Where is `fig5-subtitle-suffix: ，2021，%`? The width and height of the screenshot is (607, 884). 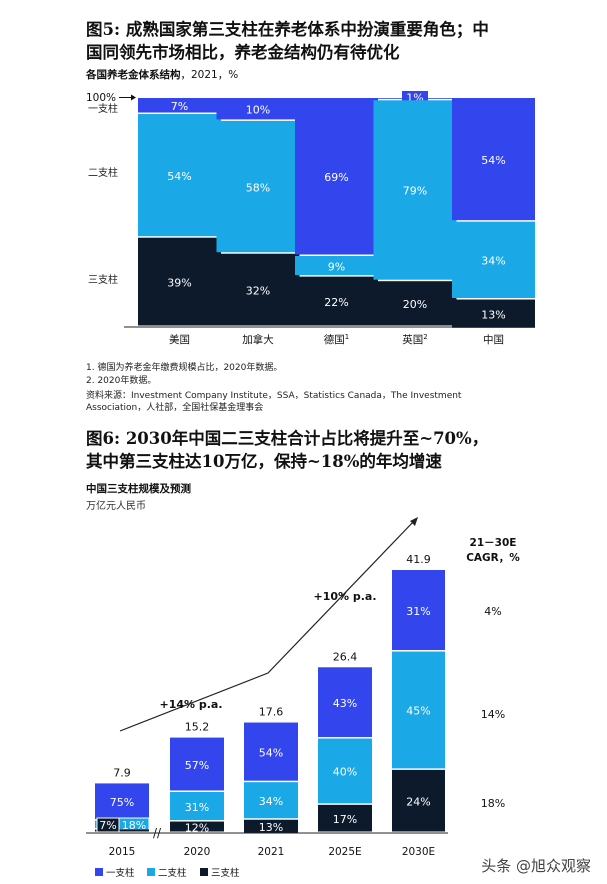
fig5-subtitle-suffix: ，2021，% is located at coordinates (209, 75).